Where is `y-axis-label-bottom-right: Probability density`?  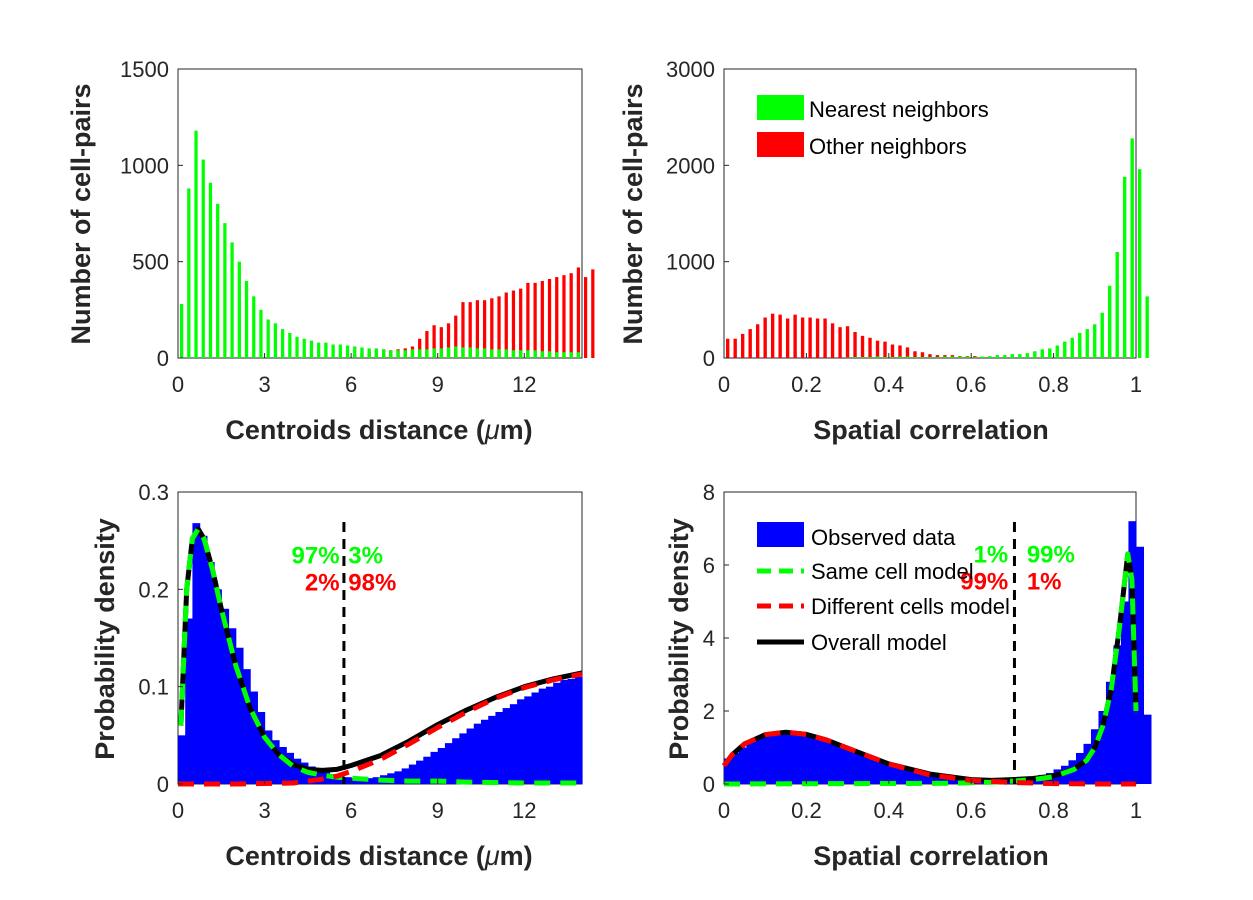 y-axis-label-bottom-right: Probability density is located at coordinates (679, 639).